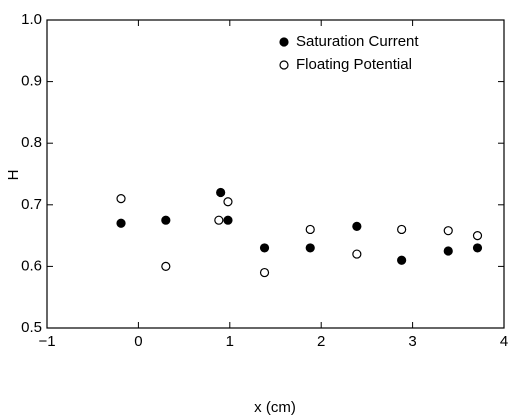  Describe the element at coordinates (275, 407) in the screenshot. I see `x-axis-label: x (cm)` at that location.